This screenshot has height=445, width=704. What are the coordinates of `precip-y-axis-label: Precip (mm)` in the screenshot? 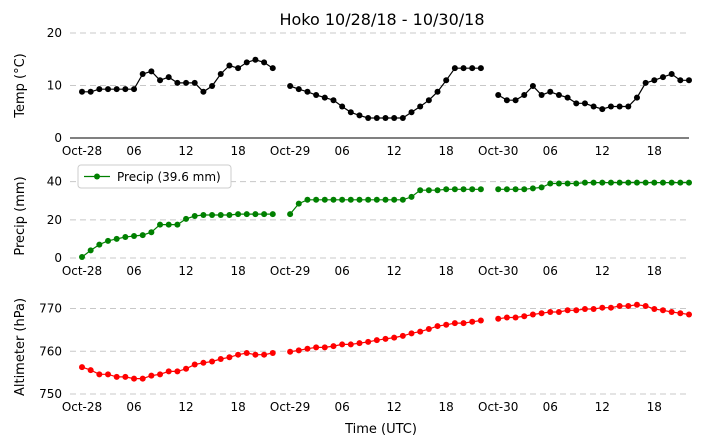 It's located at (20, 215).